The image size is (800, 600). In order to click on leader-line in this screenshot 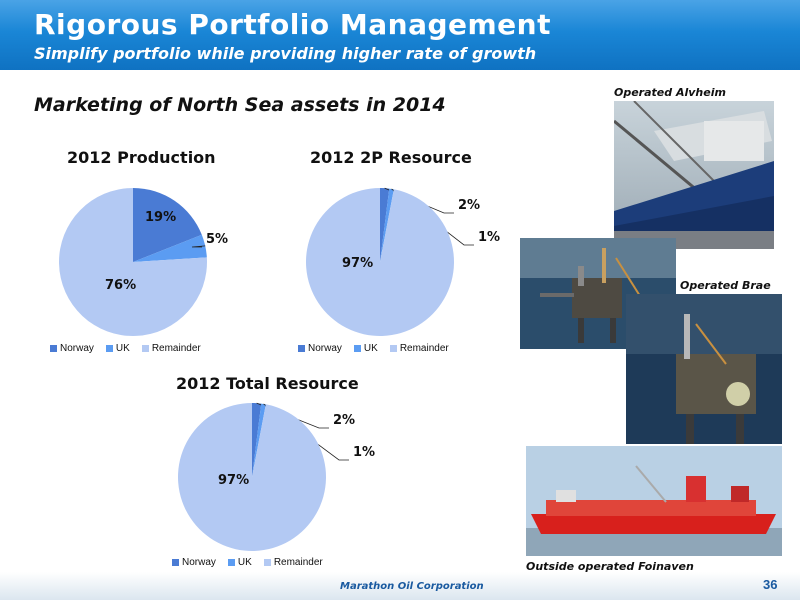, I will do `click(198, 246)`.